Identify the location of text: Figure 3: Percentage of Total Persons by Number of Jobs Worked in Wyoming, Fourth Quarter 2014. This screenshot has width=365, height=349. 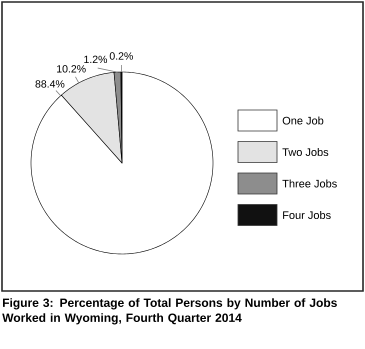
(169, 311).